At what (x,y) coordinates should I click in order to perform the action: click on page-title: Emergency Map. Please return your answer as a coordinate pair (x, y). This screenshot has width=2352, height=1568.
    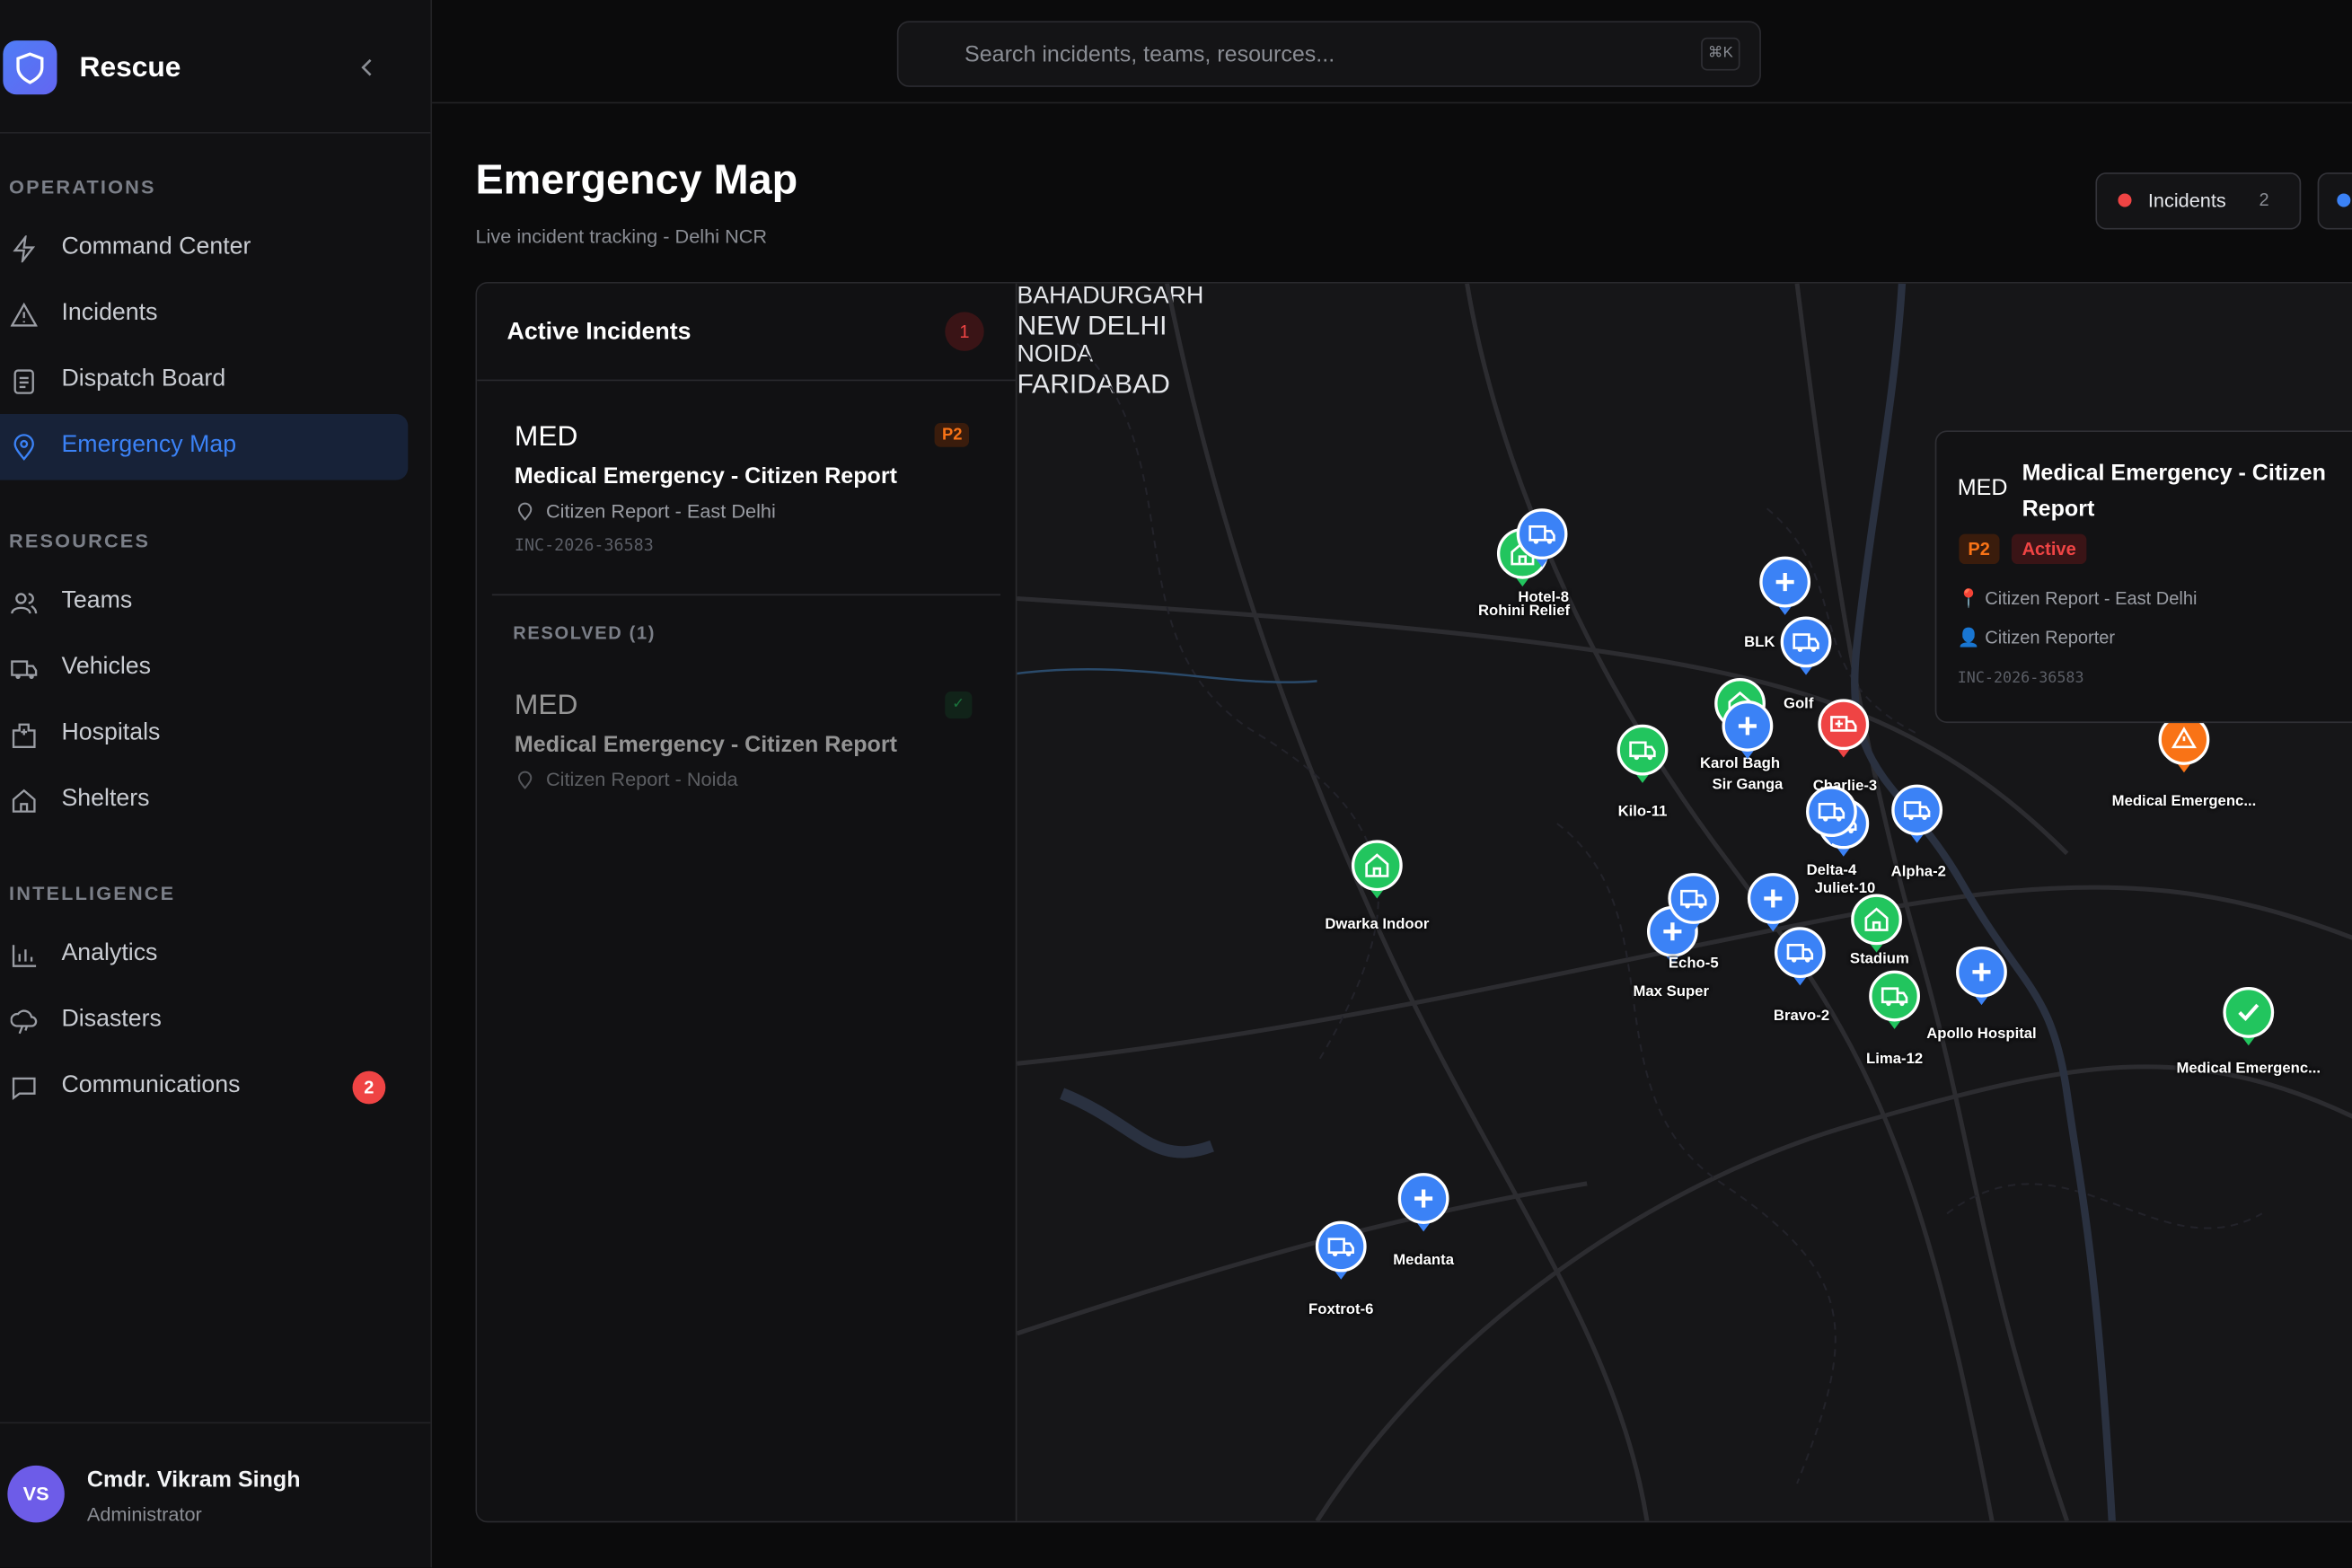
    Looking at the image, I should click on (636, 179).